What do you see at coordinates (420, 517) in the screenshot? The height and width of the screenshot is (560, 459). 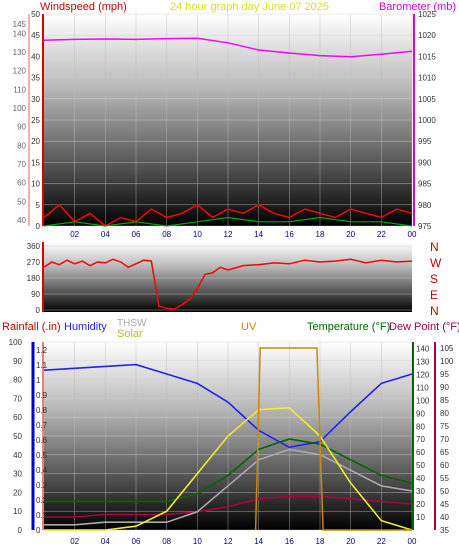 I see `uv-tick: 10` at bounding box center [420, 517].